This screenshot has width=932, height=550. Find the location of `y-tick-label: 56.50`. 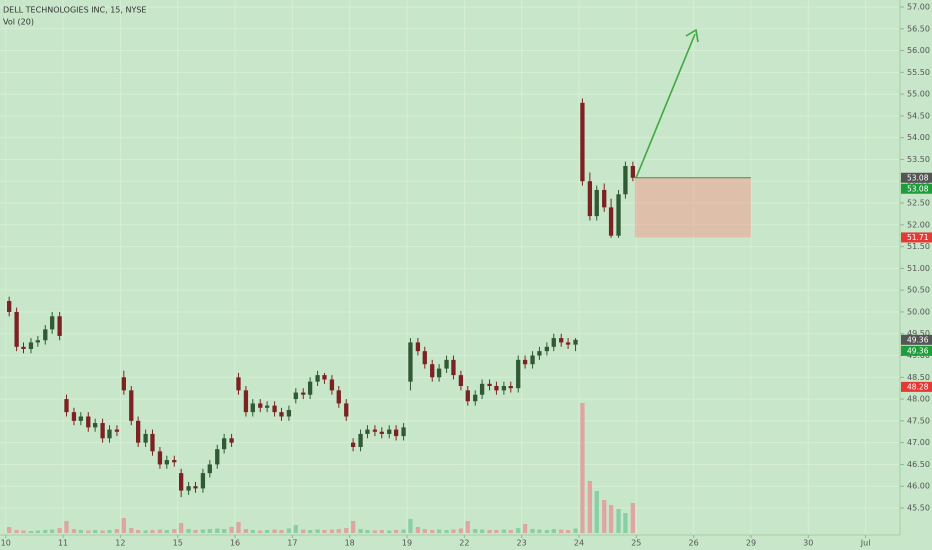

y-tick-label: 56.50 is located at coordinates (918, 28).